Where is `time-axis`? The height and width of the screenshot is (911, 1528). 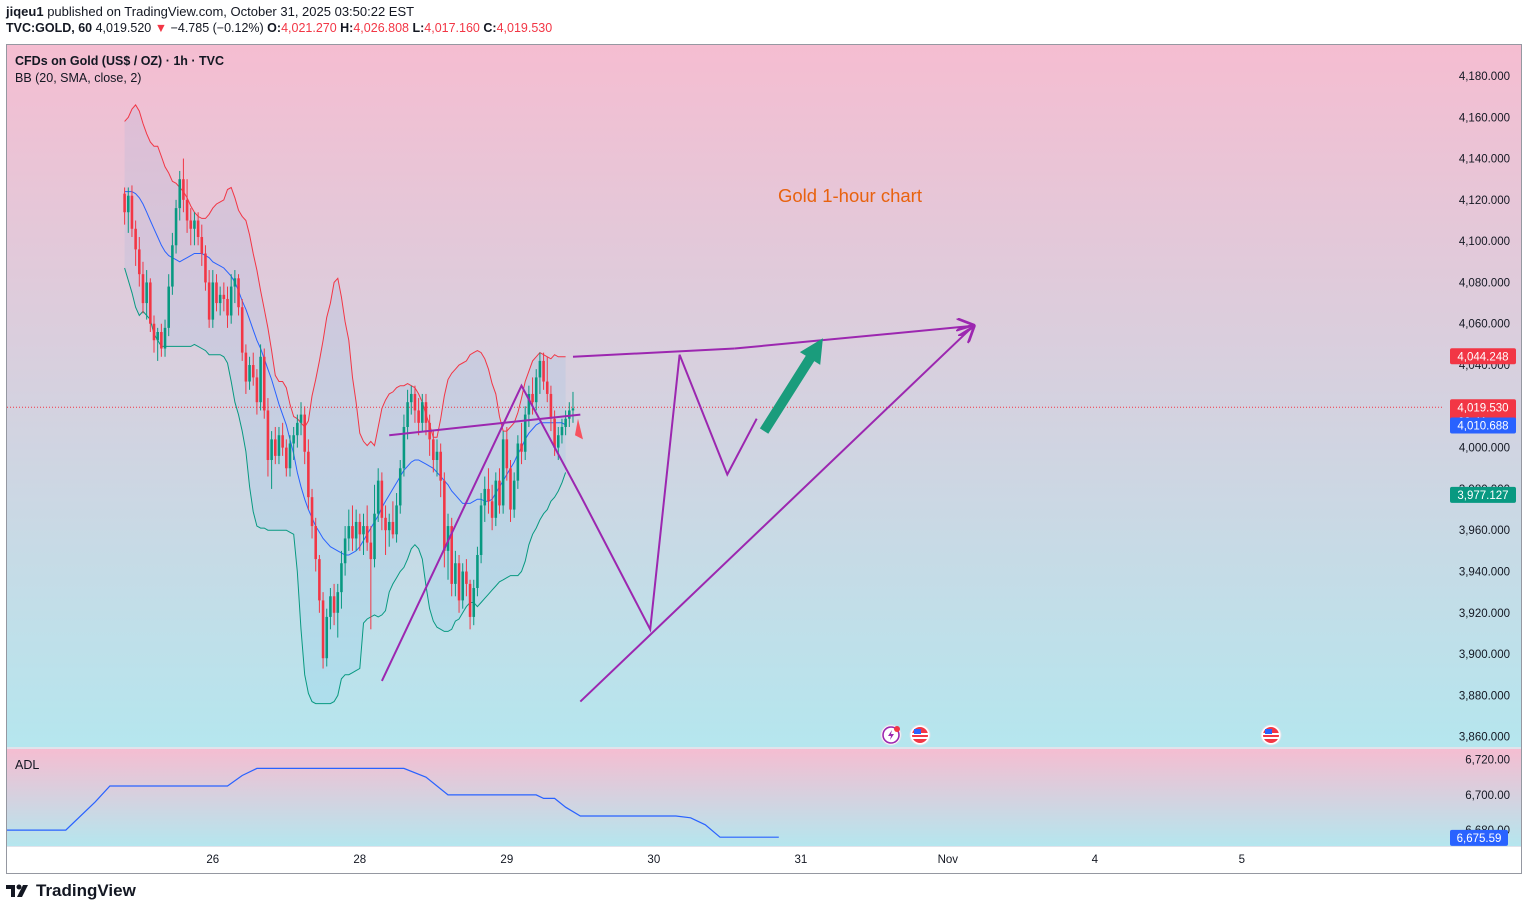 time-axis is located at coordinates (764, 859).